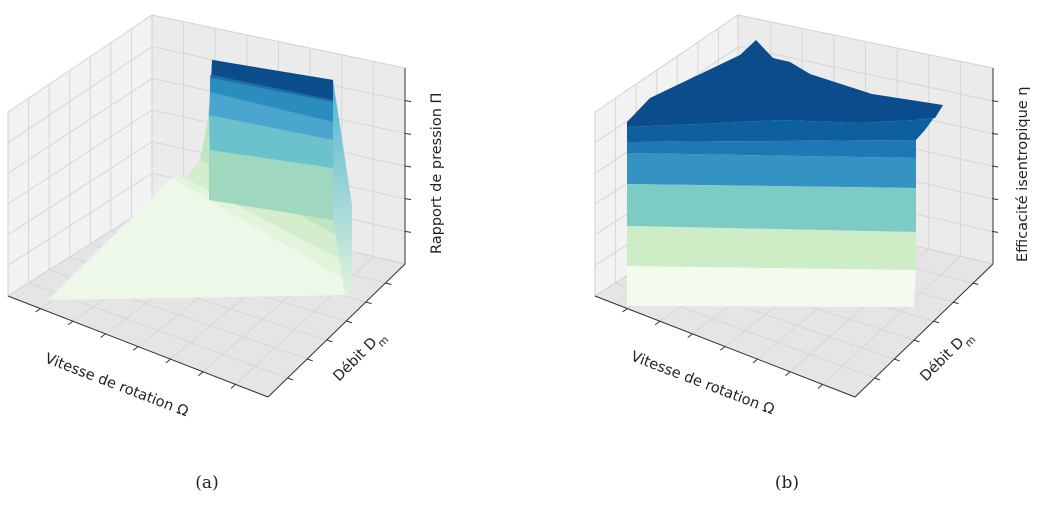  Describe the element at coordinates (948, 358) in the screenshot. I see `y-axis-label-b: Débit Dm` at that location.